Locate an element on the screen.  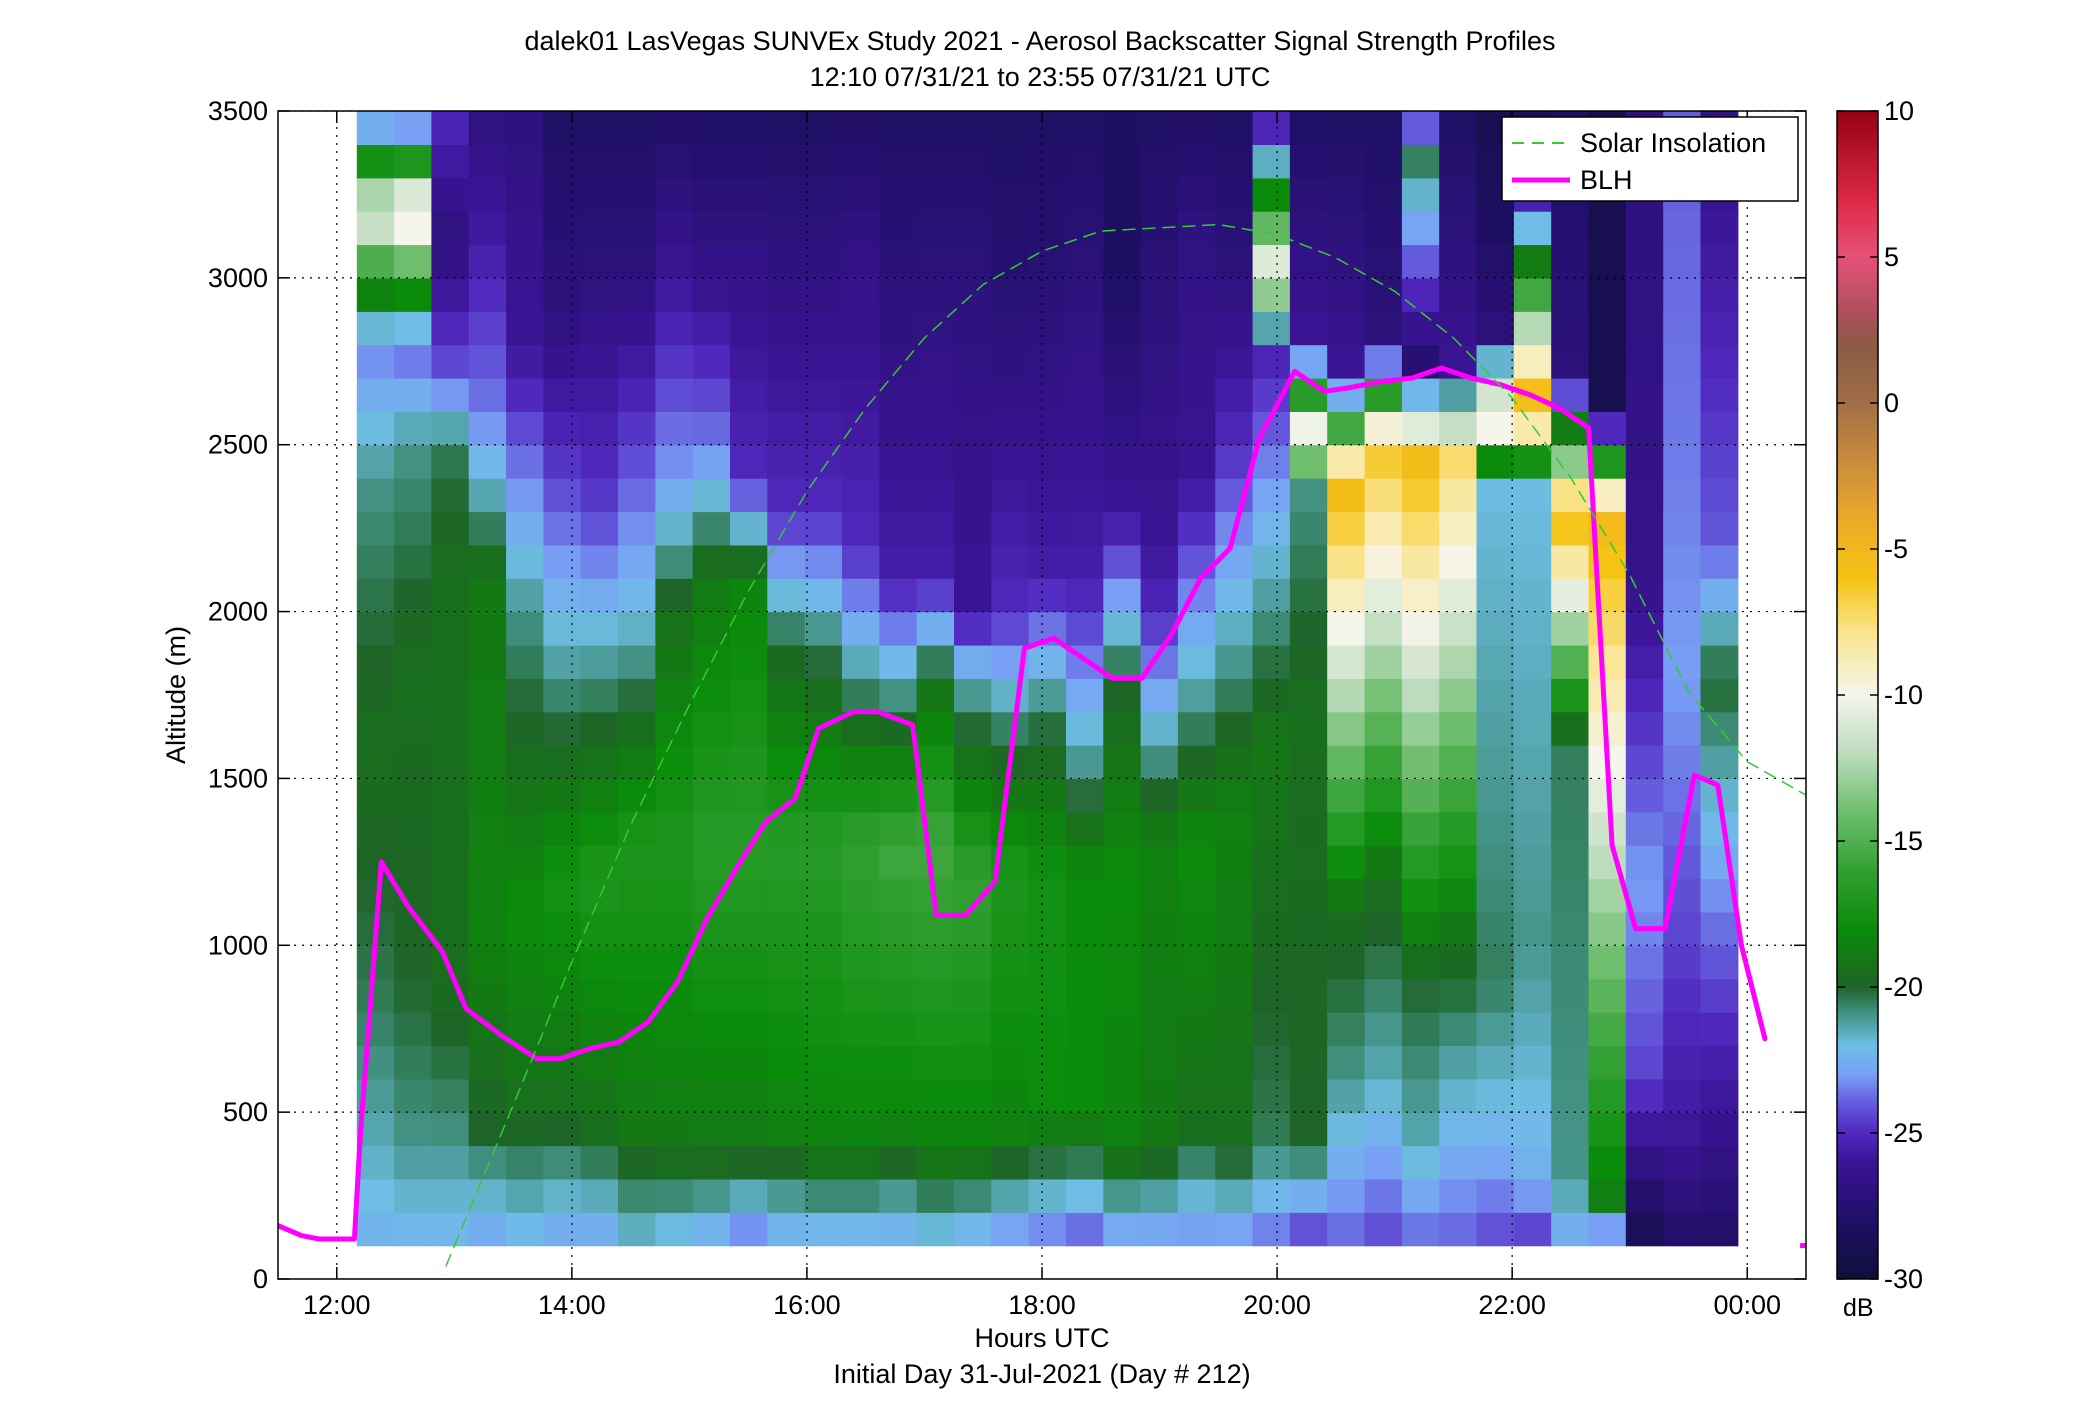
colorbar-tick-label: -20 is located at coordinates (1903, 987).